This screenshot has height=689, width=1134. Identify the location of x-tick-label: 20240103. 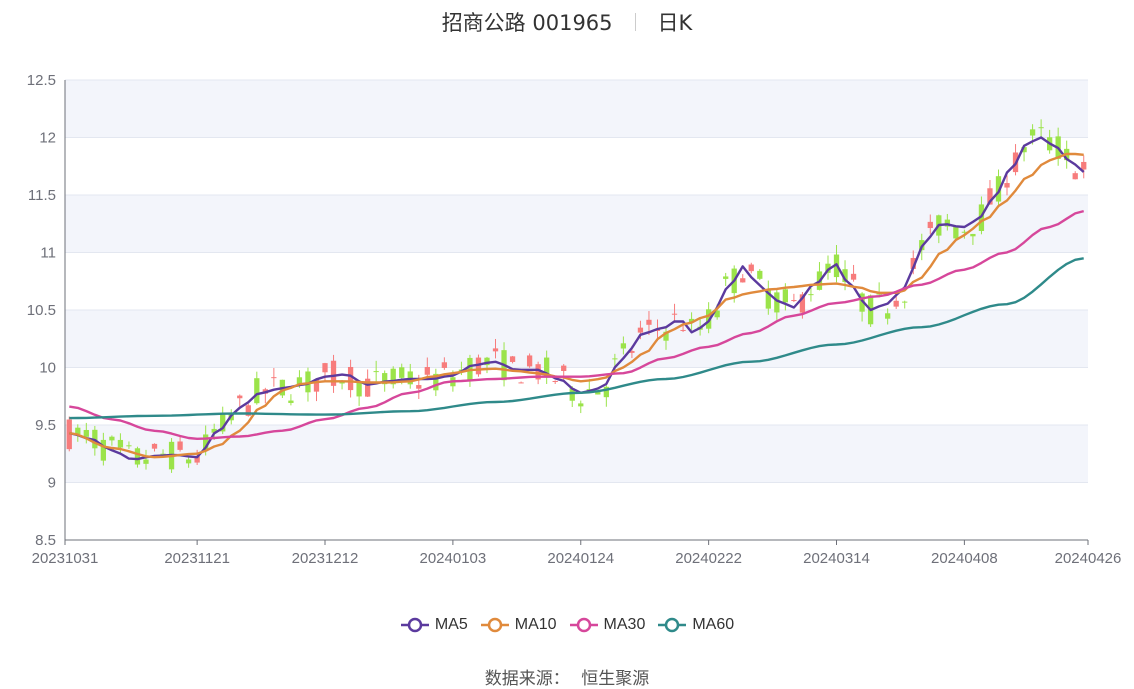
(453, 558).